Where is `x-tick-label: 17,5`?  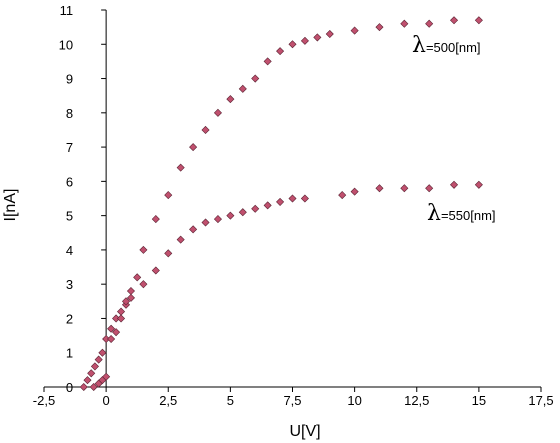
x-tick-label: 17,5 is located at coordinates (540, 400).